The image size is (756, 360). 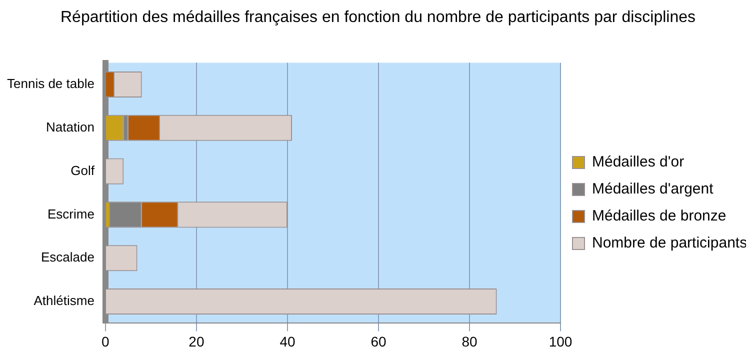 What do you see at coordinates (106, 341) in the screenshot?
I see `x-tick-label: 0` at bounding box center [106, 341].